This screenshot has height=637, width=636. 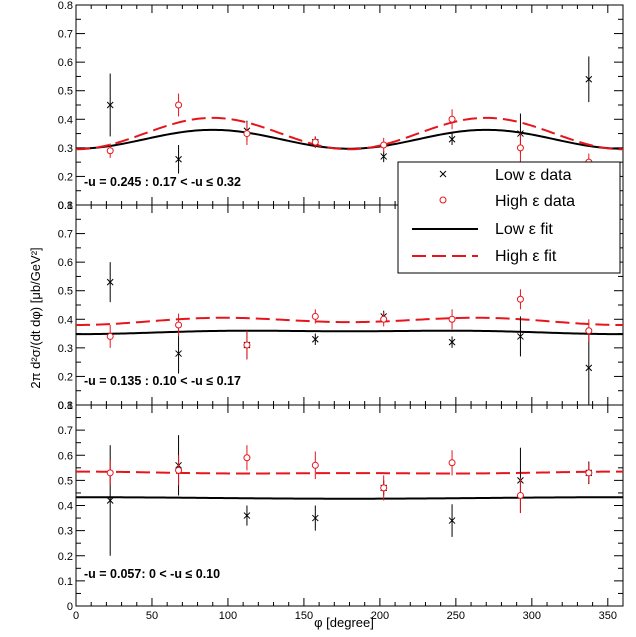 I want to click on legend-entry-low-data: Low ε data, so click(x=505, y=175).